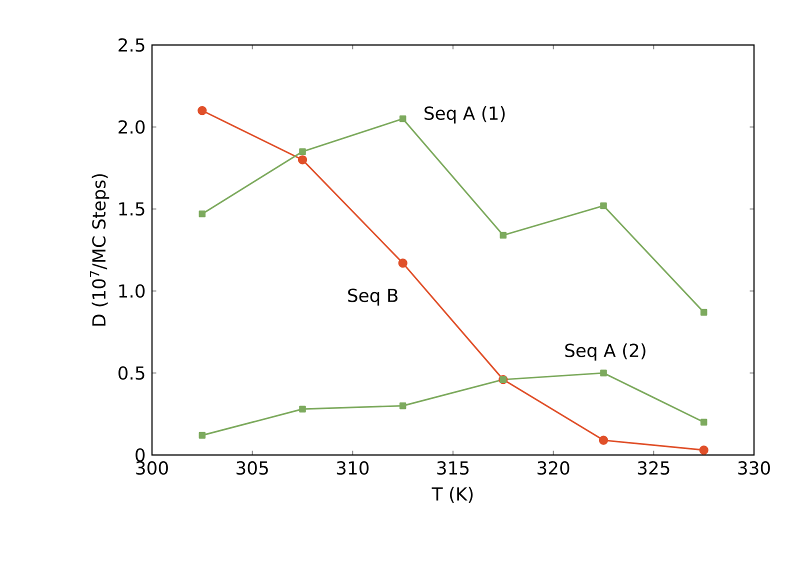  What do you see at coordinates (131, 373) in the screenshot?
I see `y-tick-label: 0.5` at bounding box center [131, 373].